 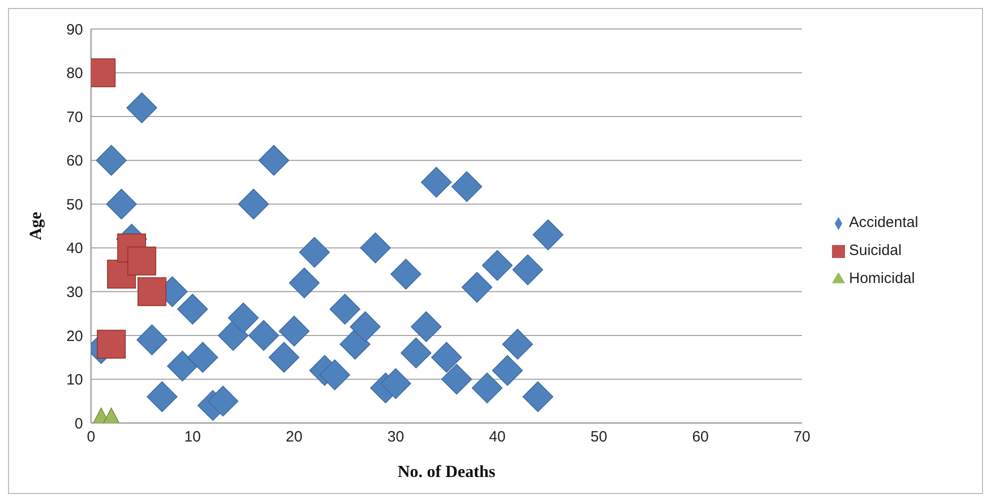 What do you see at coordinates (395, 437) in the screenshot?
I see `x-tick-label: 30` at bounding box center [395, 437].